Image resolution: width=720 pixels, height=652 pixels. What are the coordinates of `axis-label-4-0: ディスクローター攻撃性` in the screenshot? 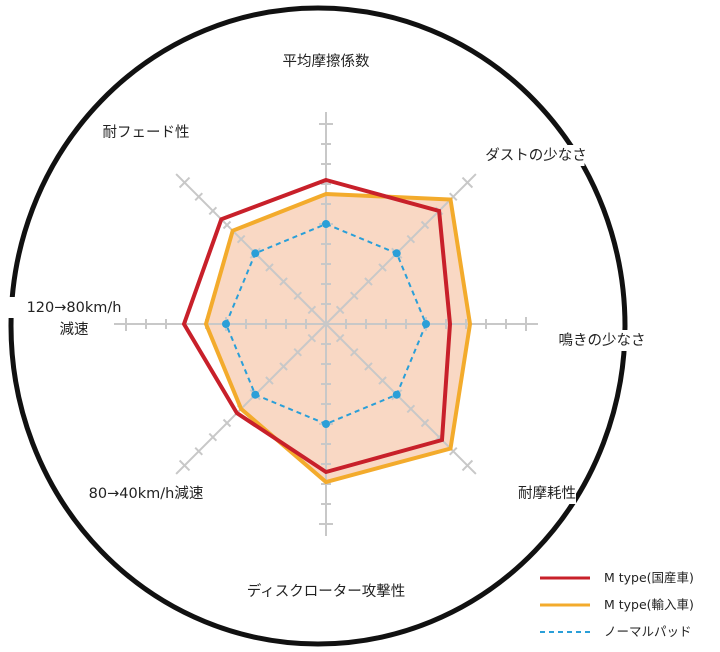 It's located at (326, 591).